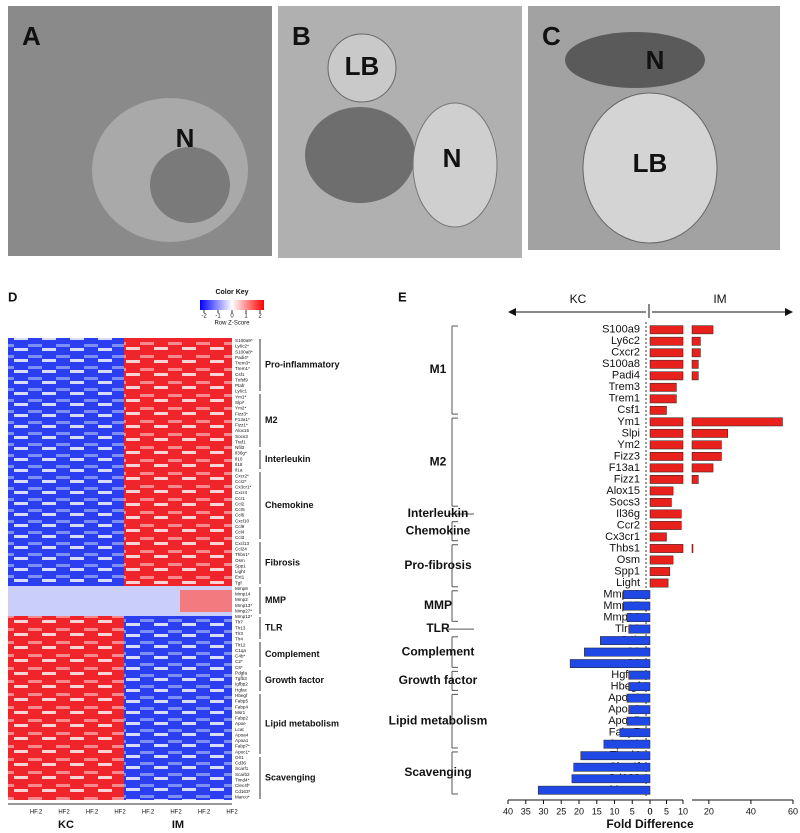 The image size is (800, 833). I want to click on category-label: Cxcr2, so click(625, 353).